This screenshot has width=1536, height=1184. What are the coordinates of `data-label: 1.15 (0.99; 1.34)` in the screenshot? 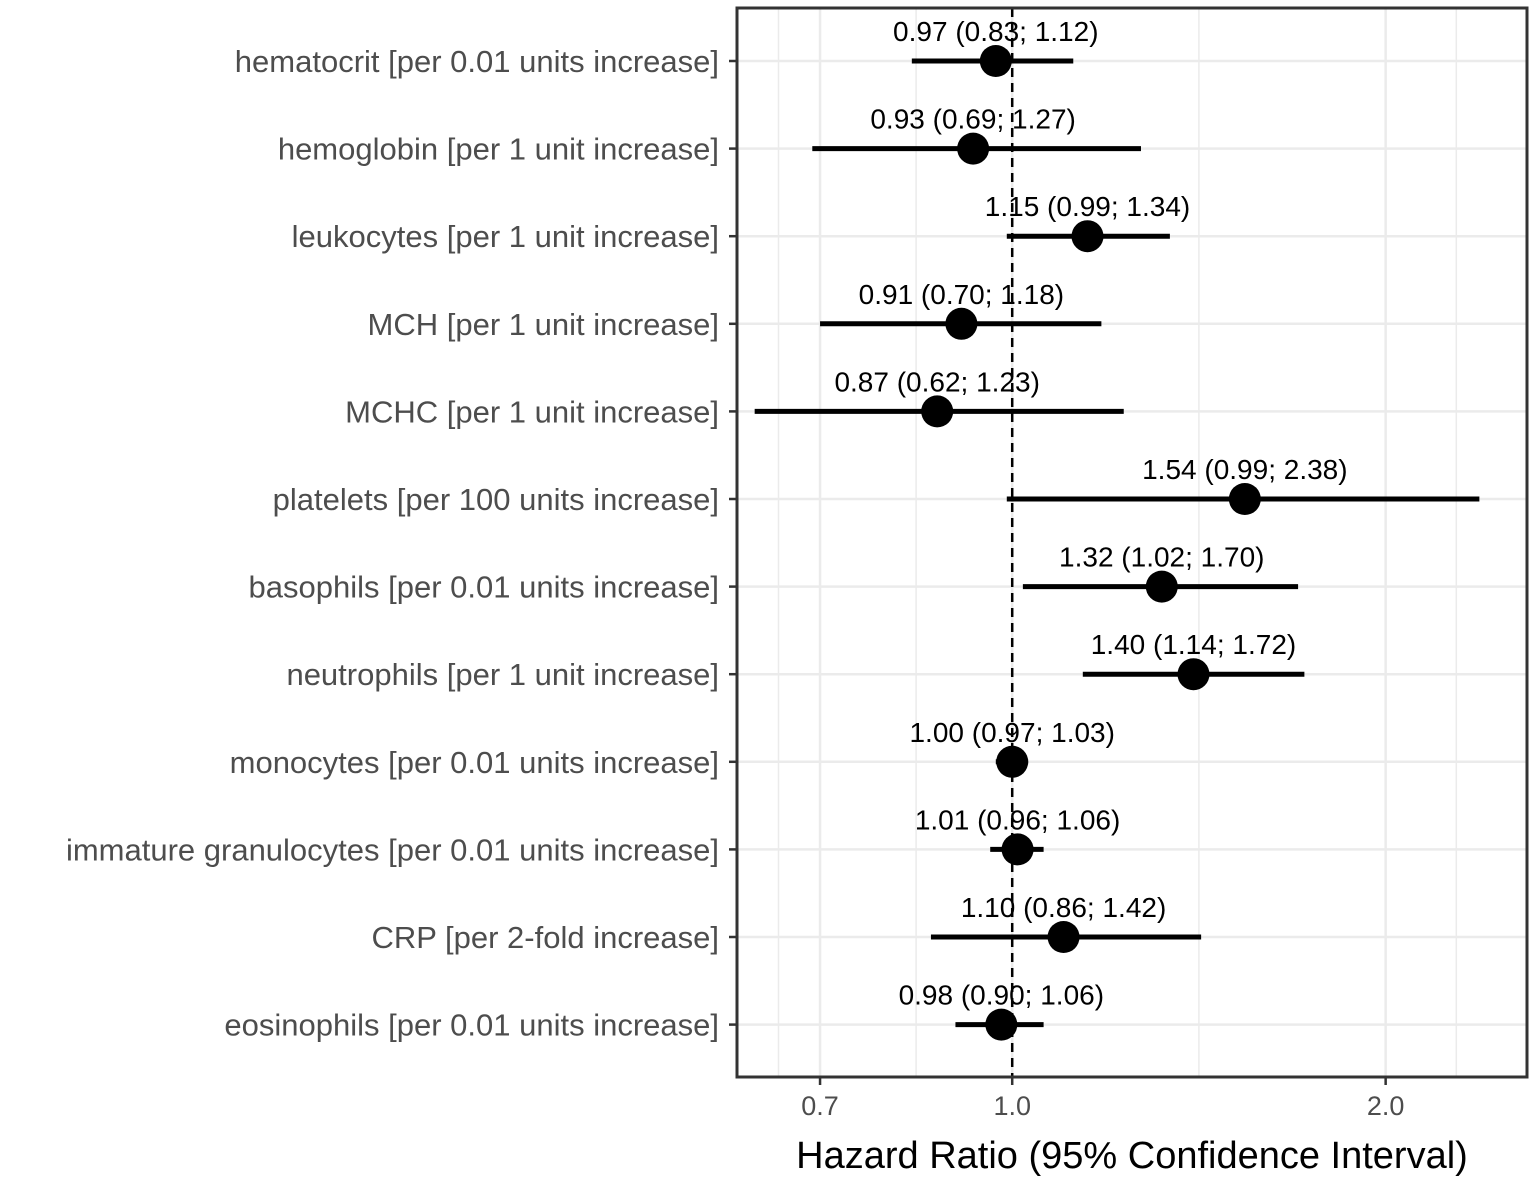 It's located at (1087, 206).